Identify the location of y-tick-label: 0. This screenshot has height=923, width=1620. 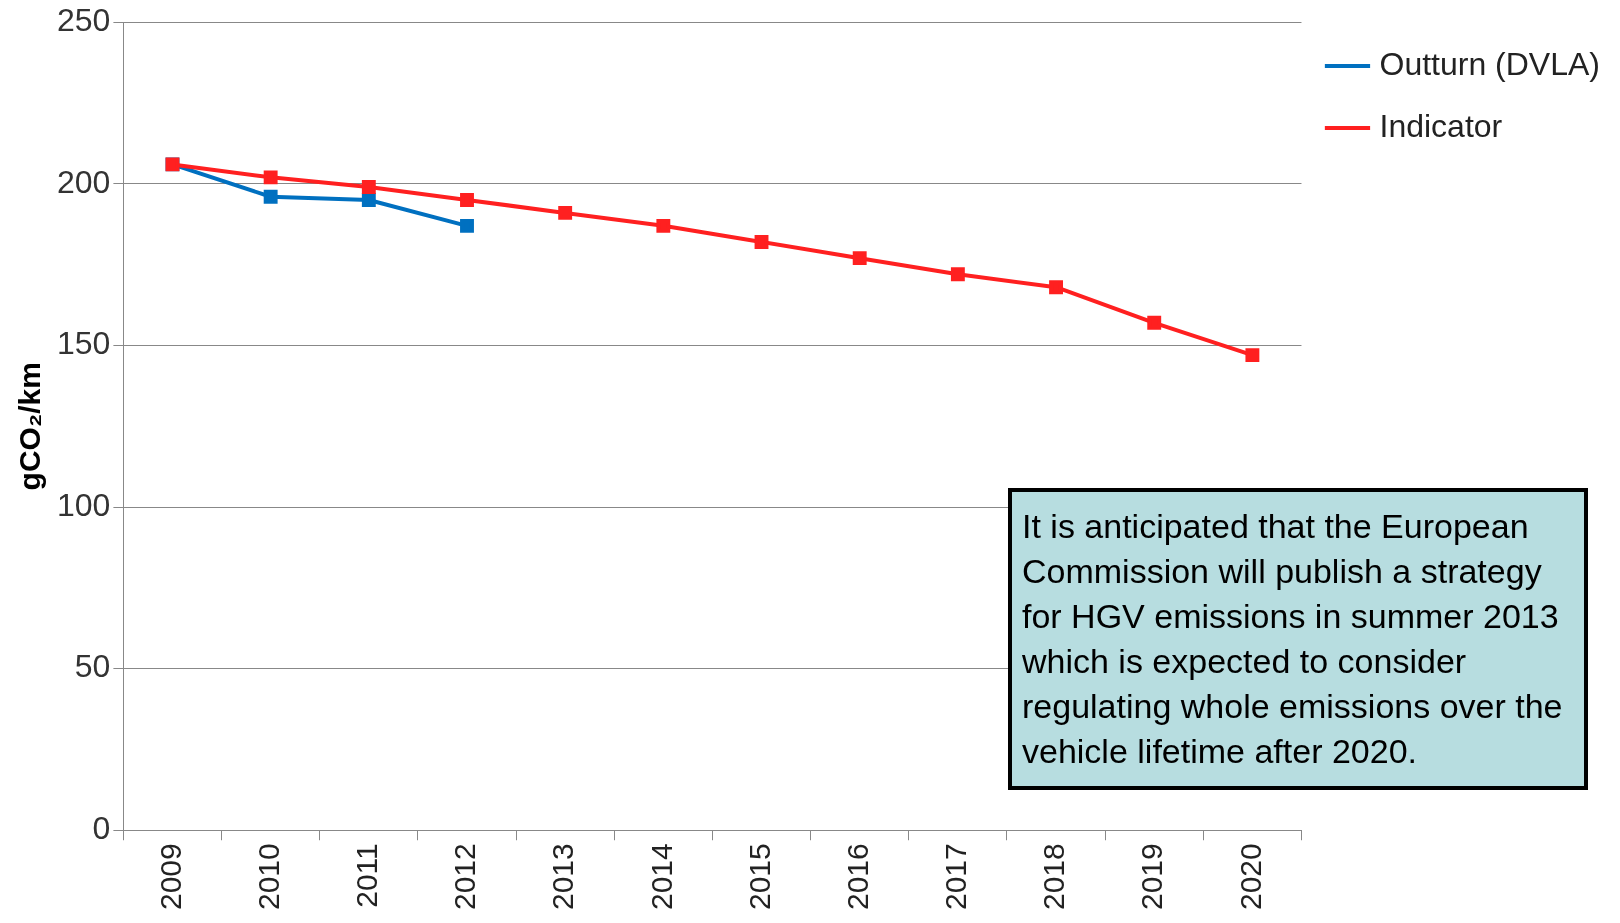
(101, 828).